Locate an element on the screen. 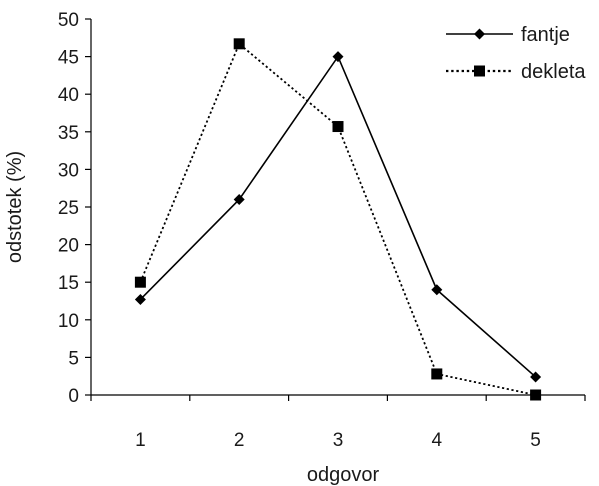 Image resolution: width=599 pixels, height=486 pixels. legend-label: fantje is located at coordinates (545, 35).